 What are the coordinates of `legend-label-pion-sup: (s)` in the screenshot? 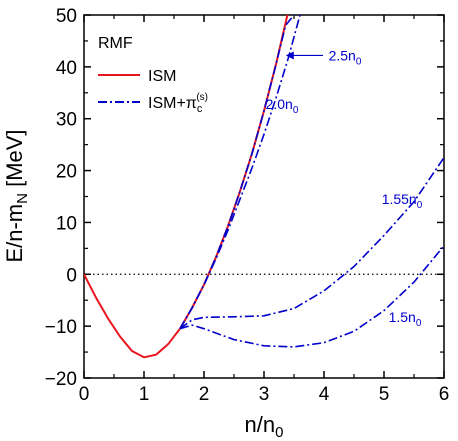 It's located at (202, 97).